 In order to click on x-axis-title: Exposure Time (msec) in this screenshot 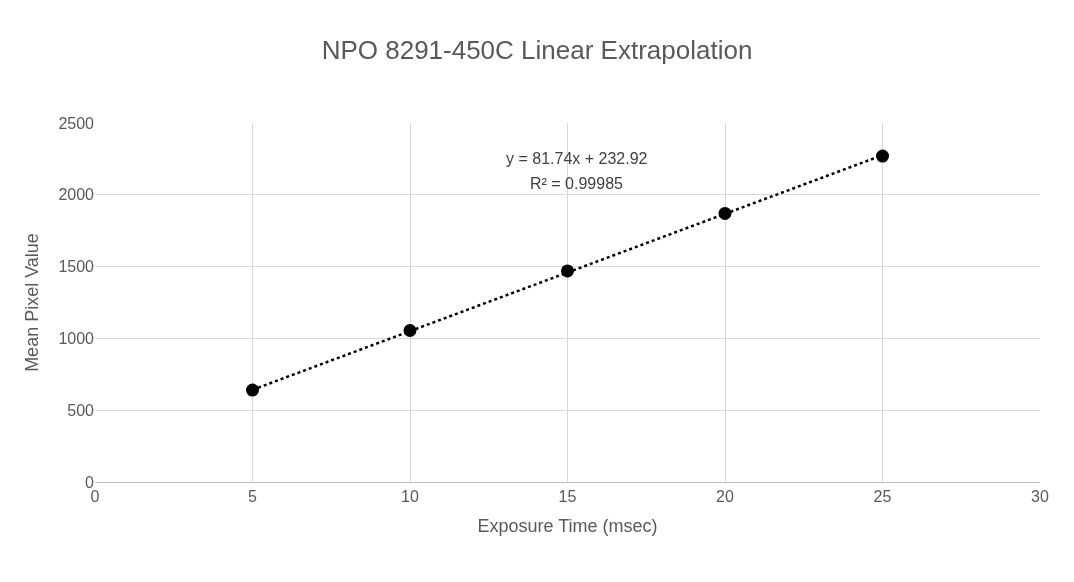, I will do `click(567, 526)`.